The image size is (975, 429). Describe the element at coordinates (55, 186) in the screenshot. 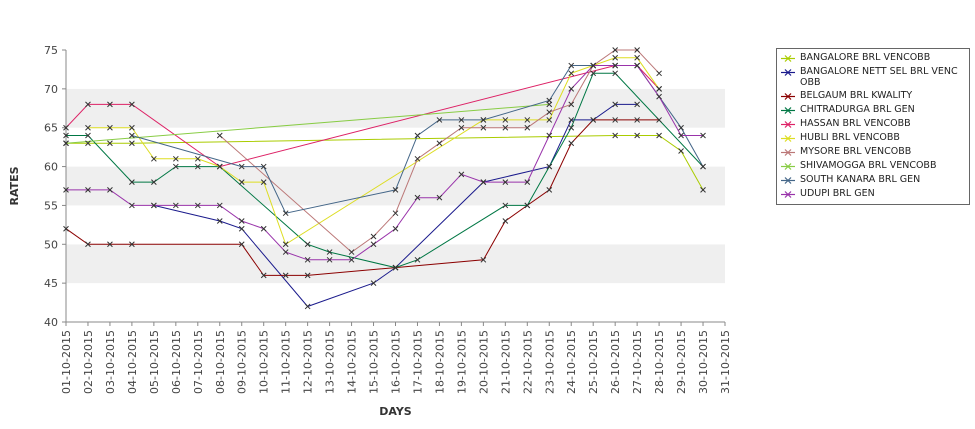

I see `y-axis-ticks: 40 45 50 55 60 65 70 75` at that location.